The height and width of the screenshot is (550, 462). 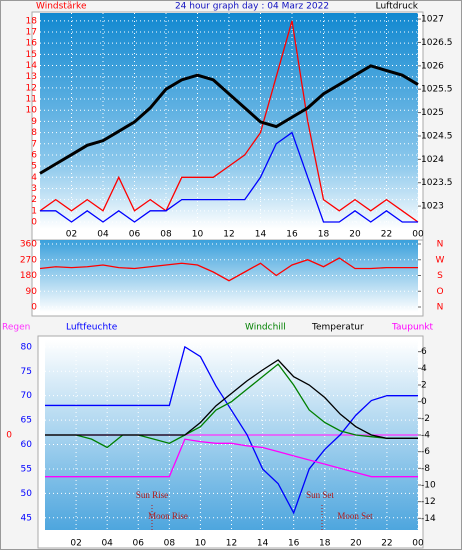 What do you see at coordinates (320, 495) in the screenshot?
I see `annotation: Sun Set` at bounding box center [320, 495].